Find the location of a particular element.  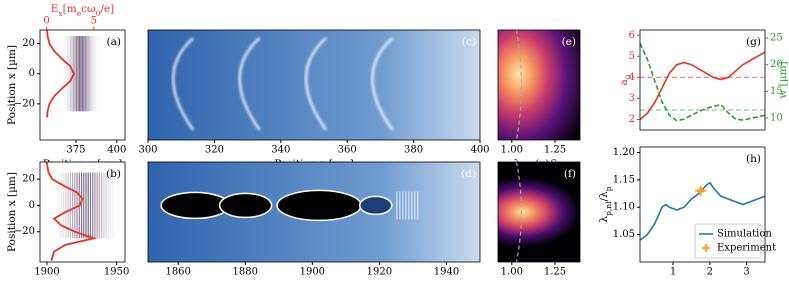

x2-axis-label-part: 0 is located at coordinates (98, 13).